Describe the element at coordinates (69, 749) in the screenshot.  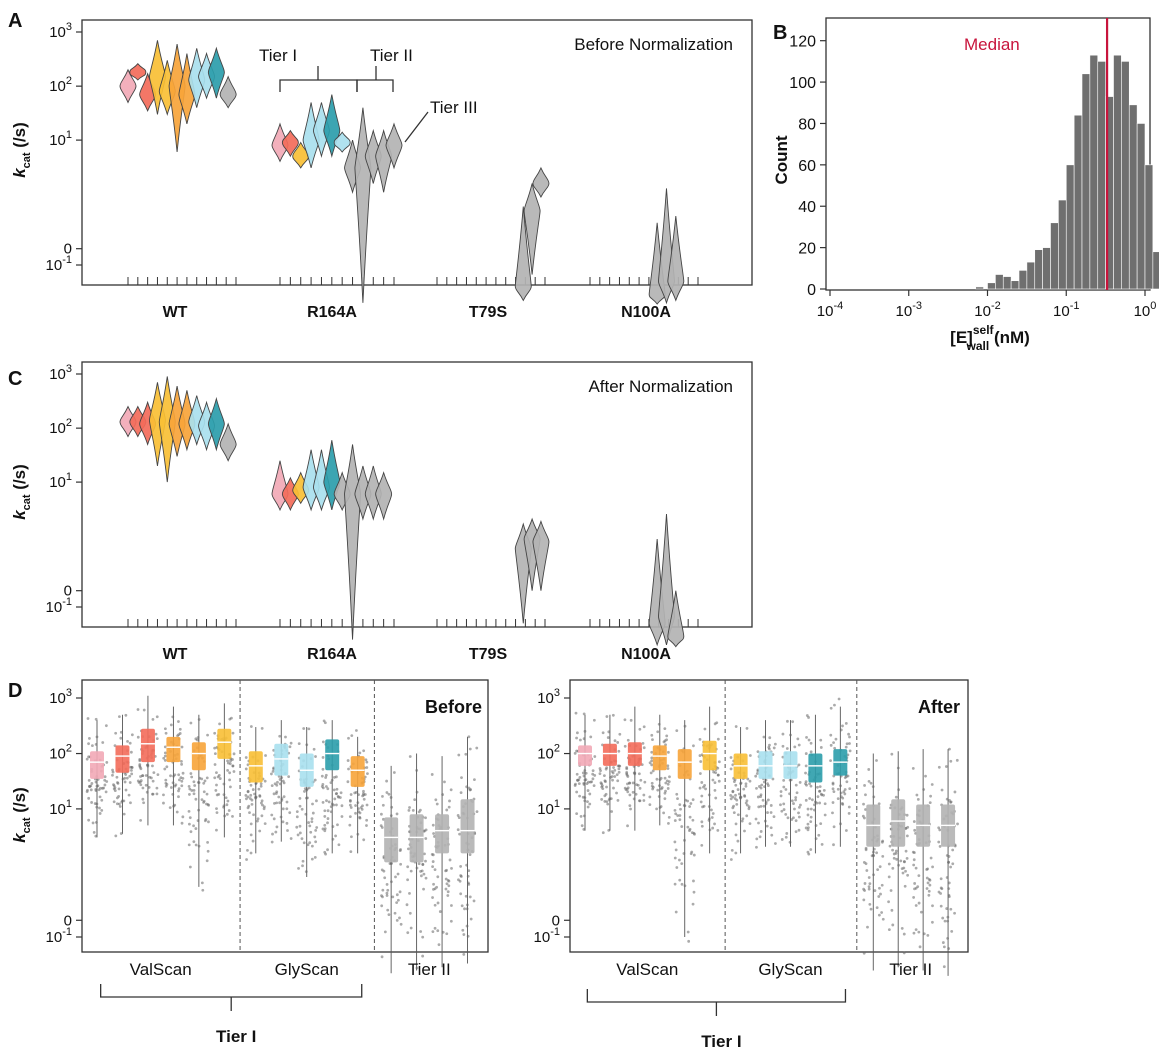
I see `tick-exponent: 2` at that location.